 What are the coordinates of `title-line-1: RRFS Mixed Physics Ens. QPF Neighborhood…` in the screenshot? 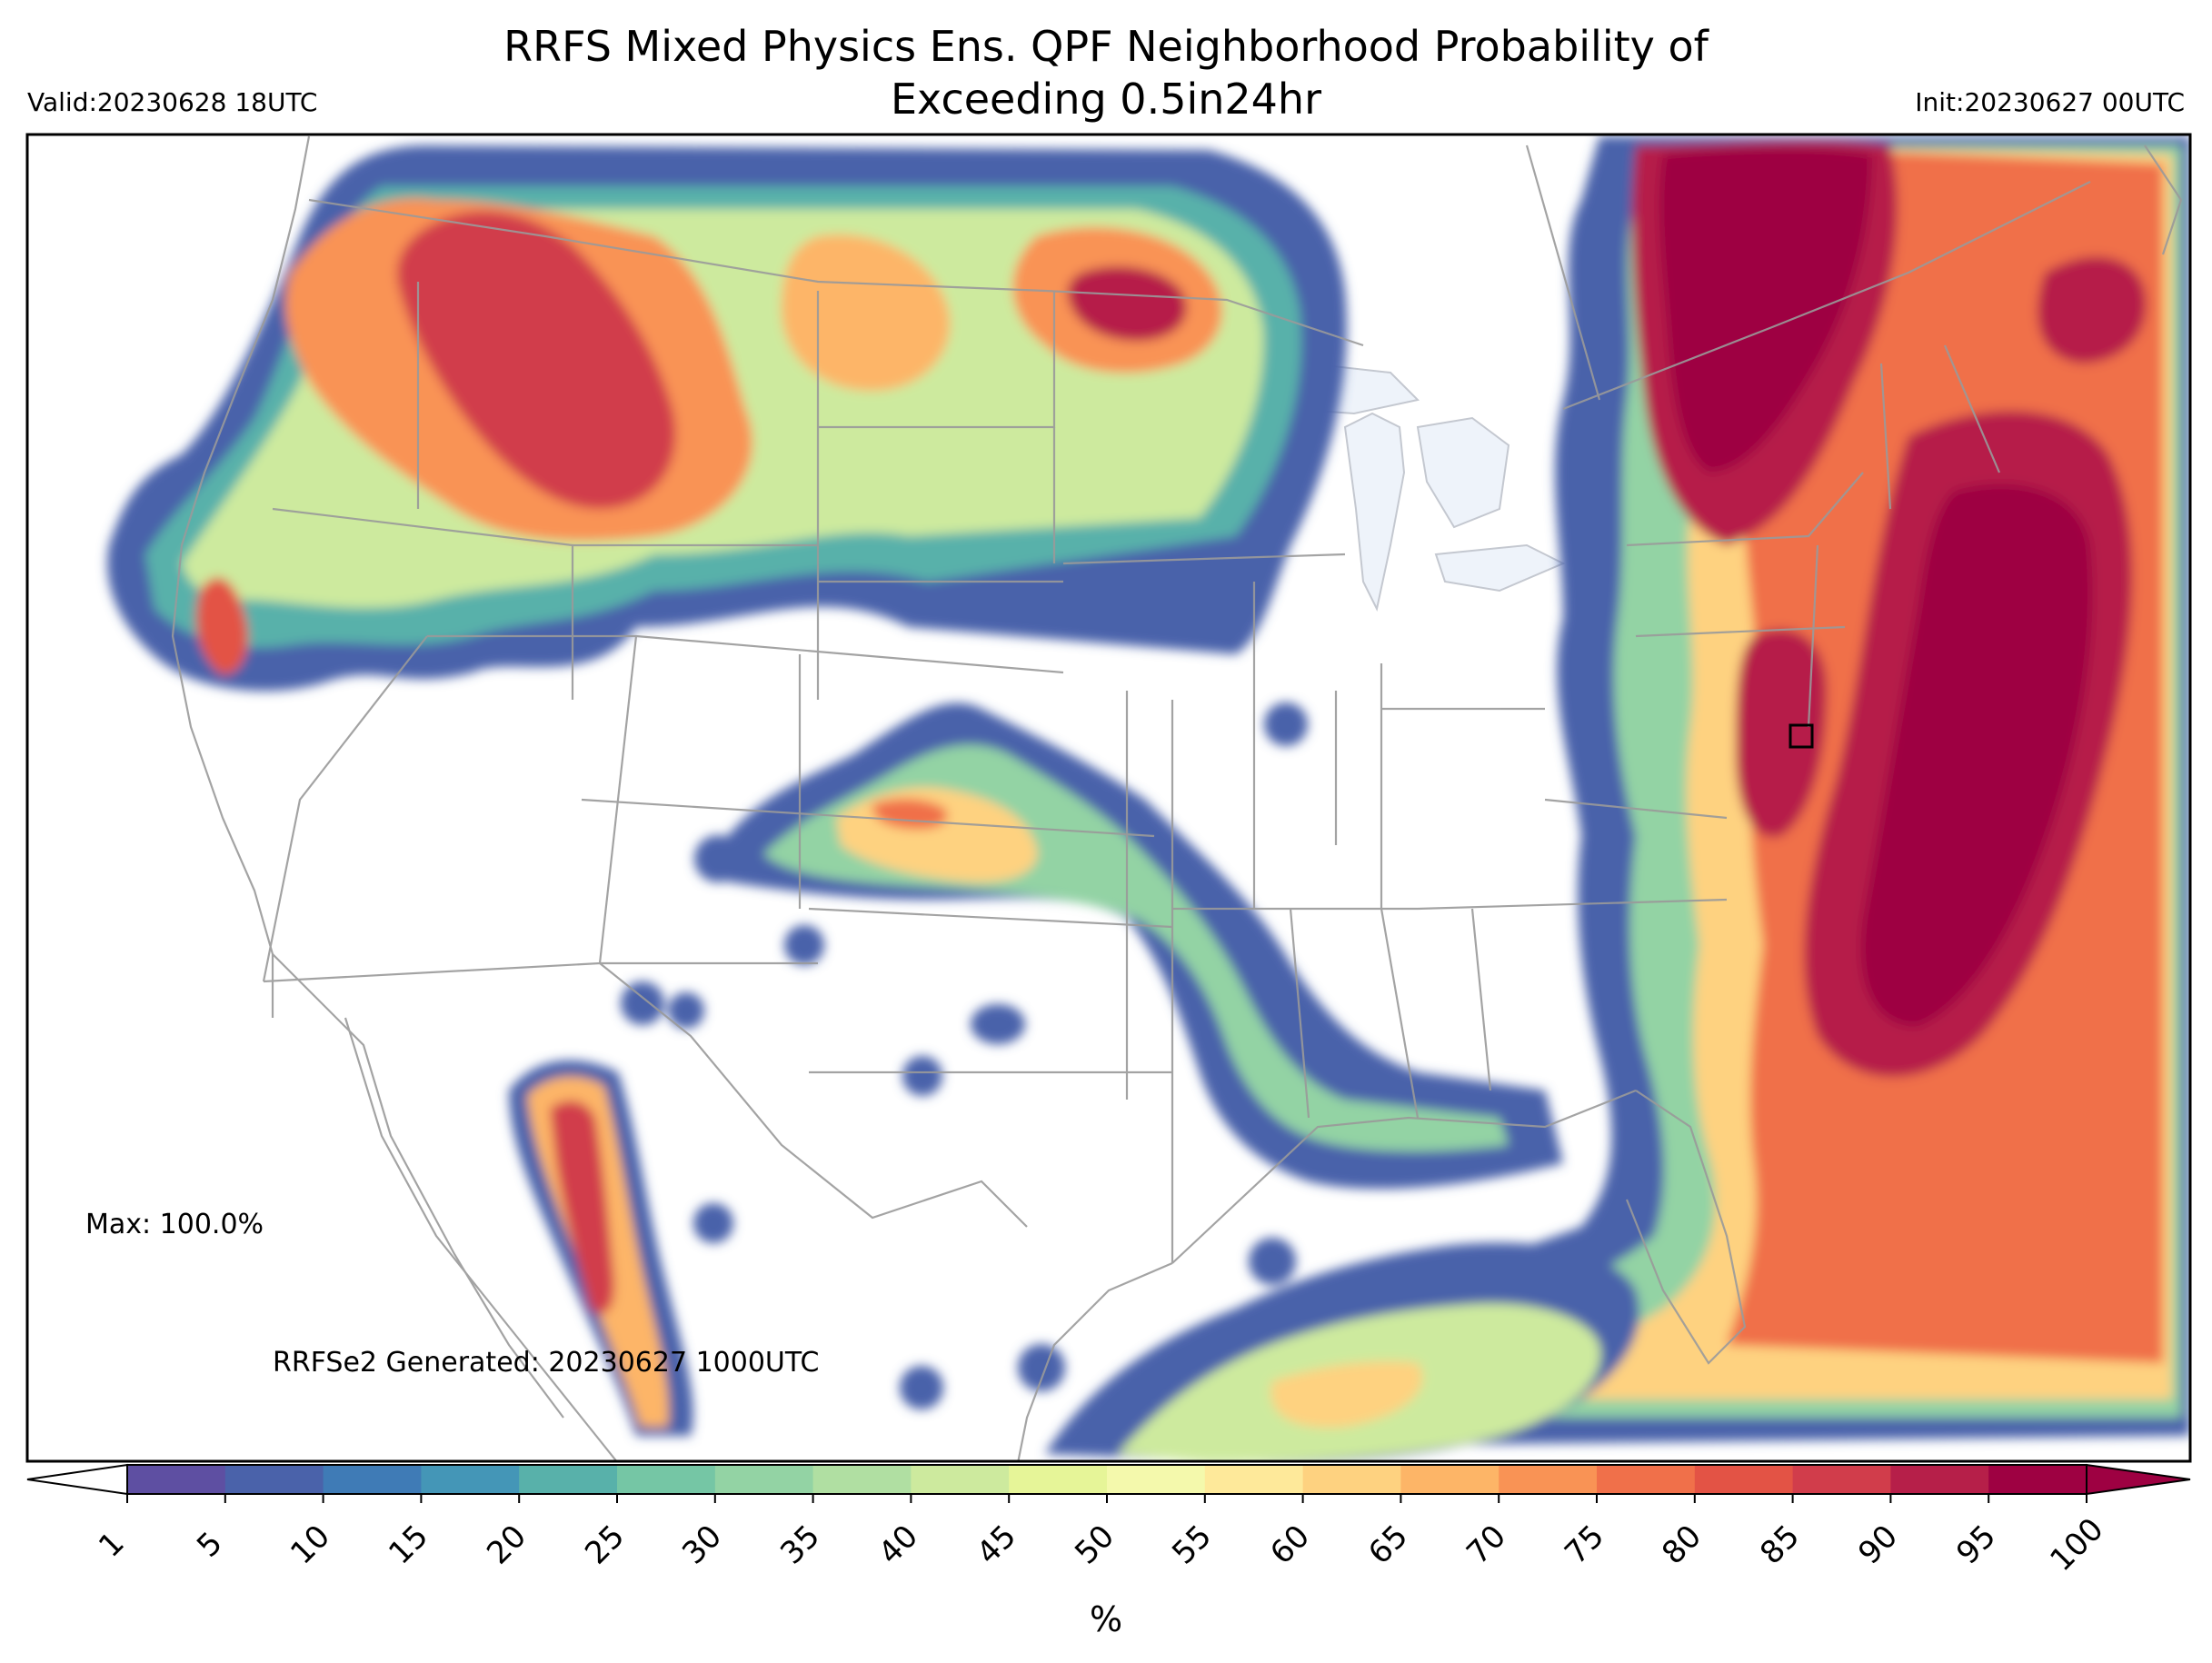 It's located at (1106, 46).